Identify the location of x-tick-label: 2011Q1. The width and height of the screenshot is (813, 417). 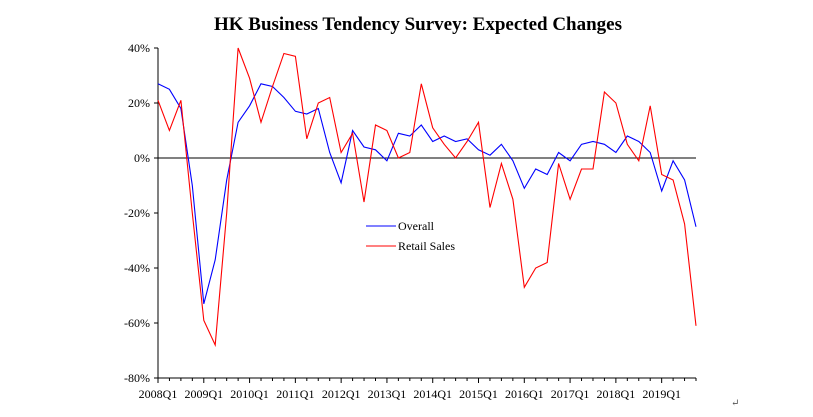
(295, 394).